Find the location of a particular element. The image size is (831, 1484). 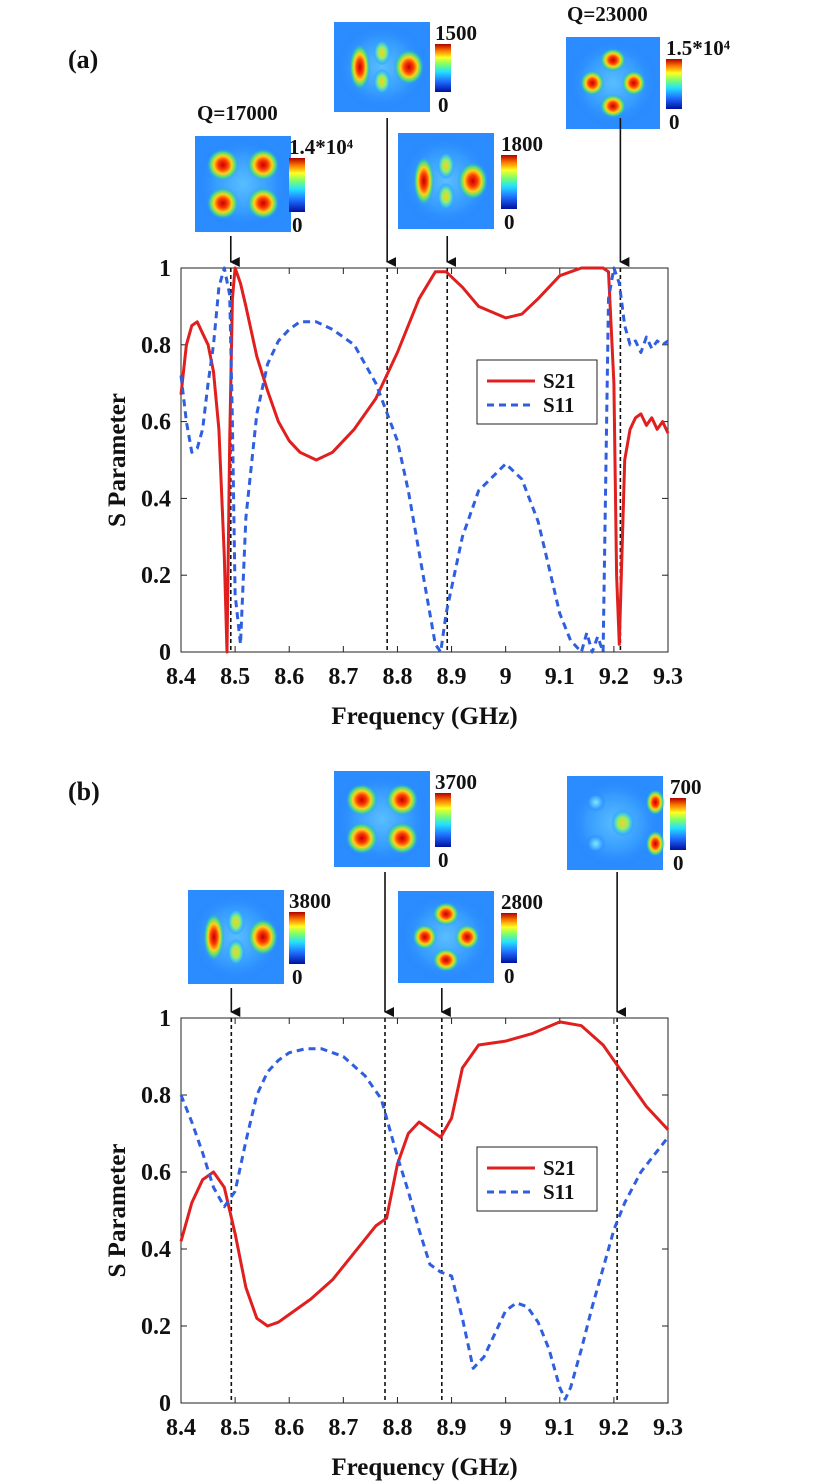

legend-label-s21: S21 is located at coordinates (559, 1168).